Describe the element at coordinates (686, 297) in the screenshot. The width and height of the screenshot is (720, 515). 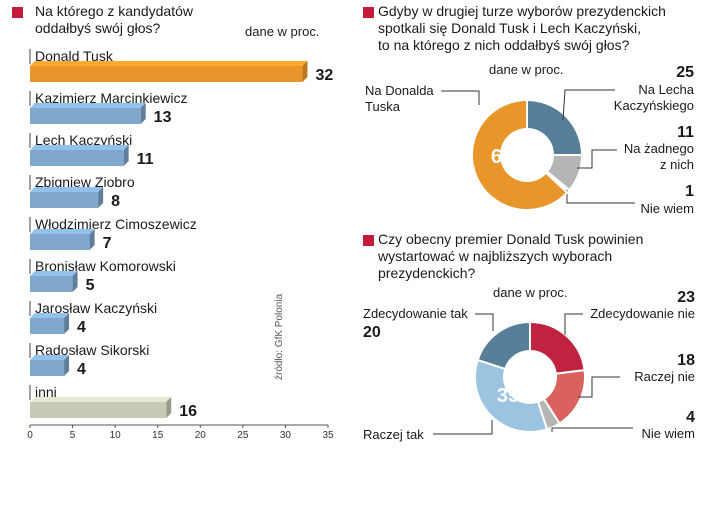
I see `slice-value-label: 23` at that location.